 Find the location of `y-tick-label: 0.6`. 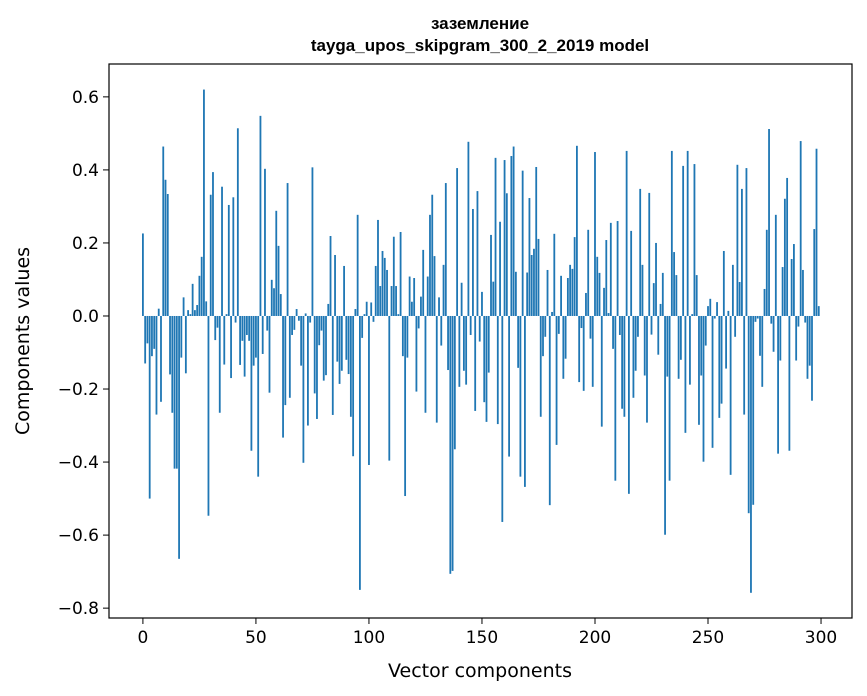

y-tick-label: 0.6 is located at coordinates (85, 98).